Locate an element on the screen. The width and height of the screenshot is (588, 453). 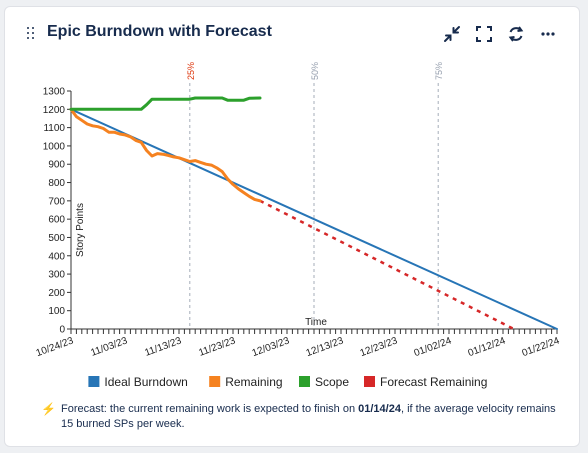
x-tick-label: 12/23/23 is located at coordinates (379, 347).